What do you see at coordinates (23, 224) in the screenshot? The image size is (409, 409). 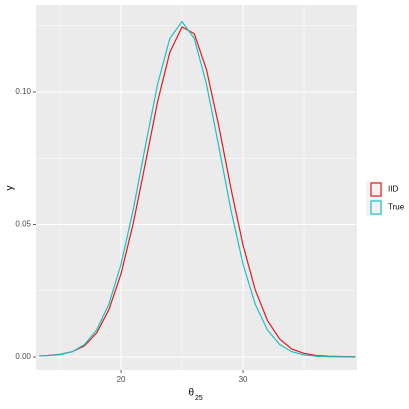 I see `y-tick-label: 0.05` at bounding box center [23, 224].